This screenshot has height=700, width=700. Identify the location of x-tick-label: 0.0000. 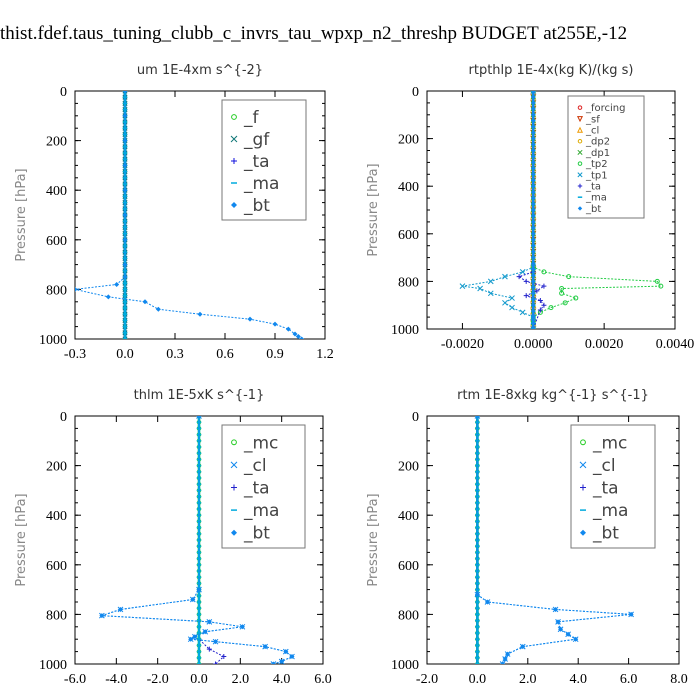
(533, 344).